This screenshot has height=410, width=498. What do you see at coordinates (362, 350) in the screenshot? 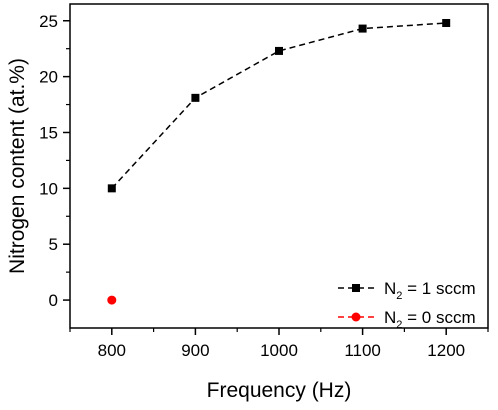
I see `x-tick-label: 1100` at bounding box center [362, 350].